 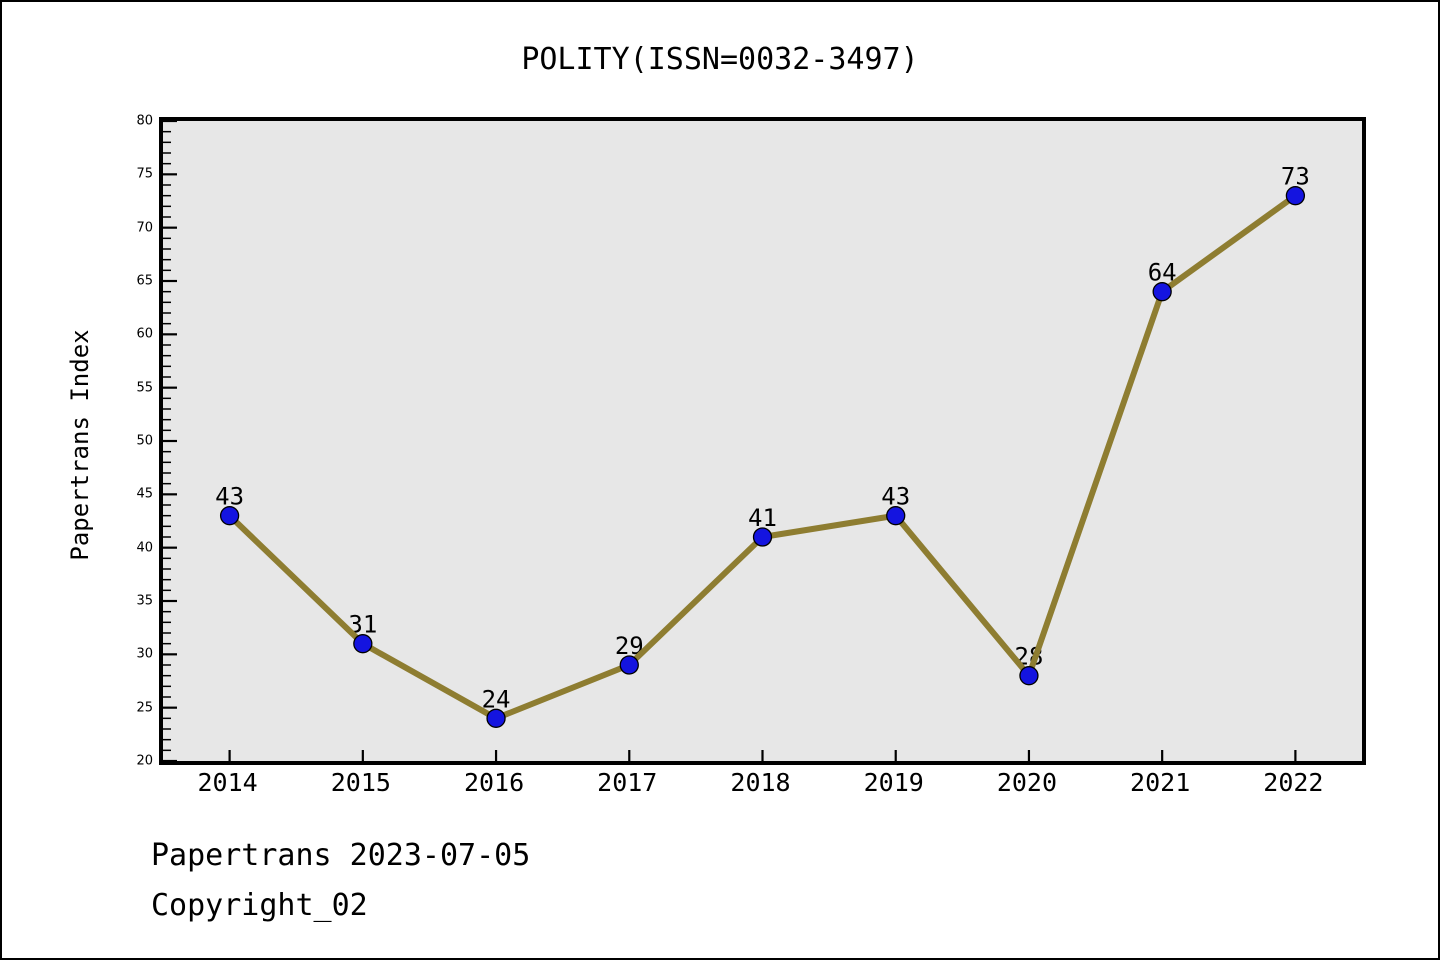 What do you see at coordinates (1295, 177) in the screenshot?
I see `data-point-label: 73` at bounding box center [1295, 177].